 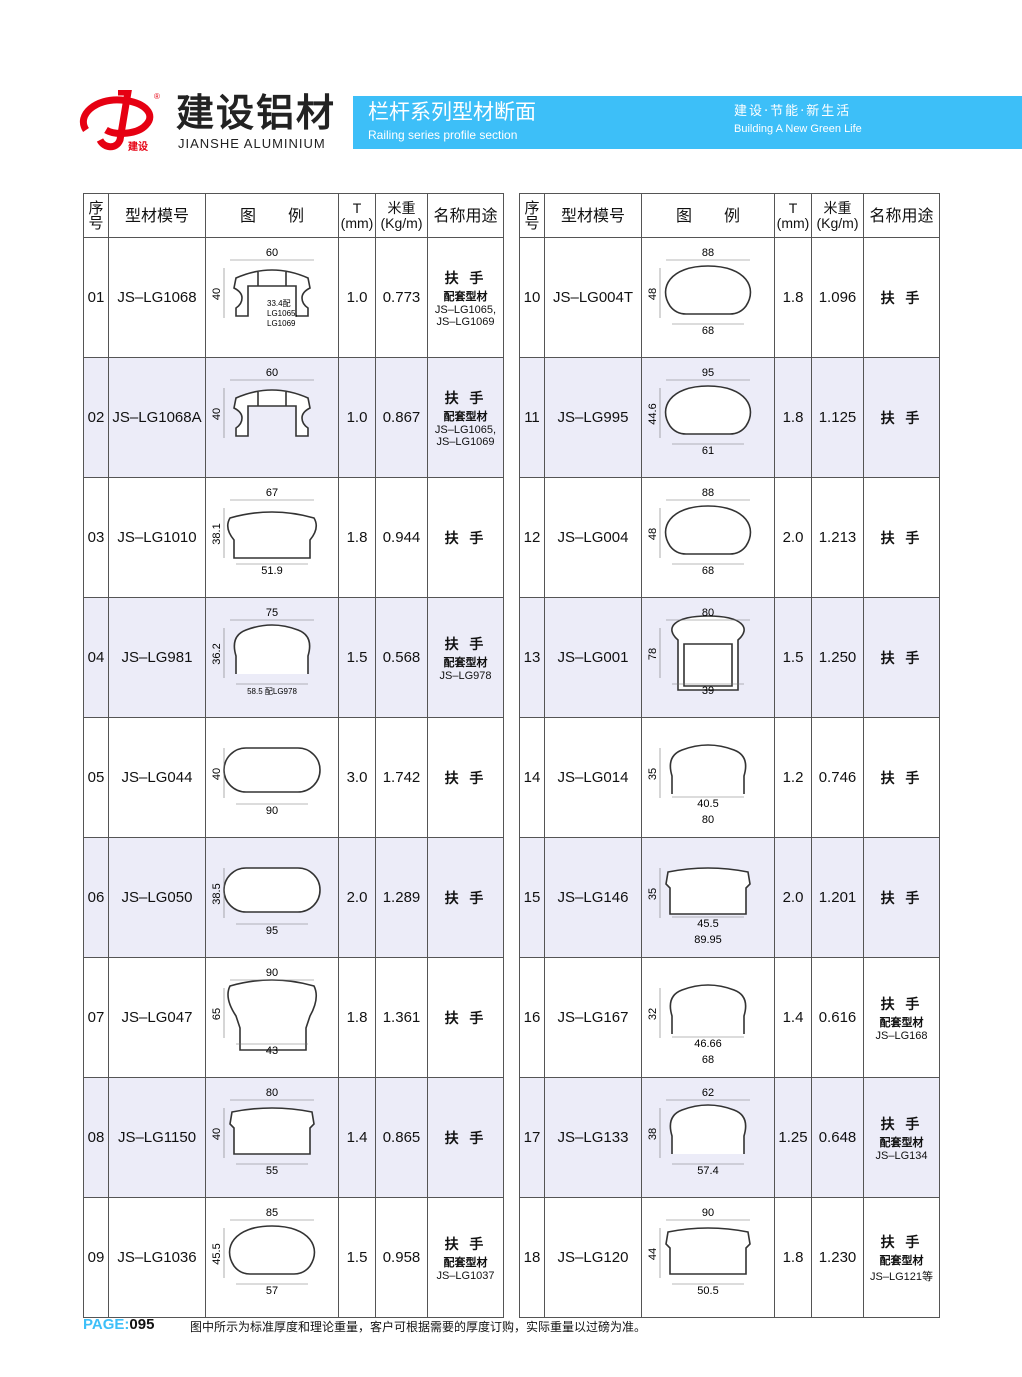 I want to click on profile-section-diagram: 95 44.6 61, so click(x=699, y=412).